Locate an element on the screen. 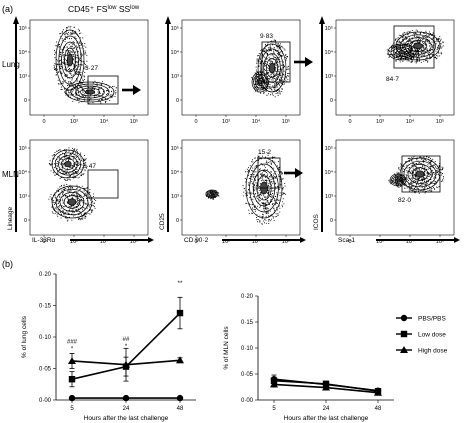 Image resolution: width=474 pixels, height=423 pixels. flow-xtick-label: 0 is located at coordinates (349, 242).